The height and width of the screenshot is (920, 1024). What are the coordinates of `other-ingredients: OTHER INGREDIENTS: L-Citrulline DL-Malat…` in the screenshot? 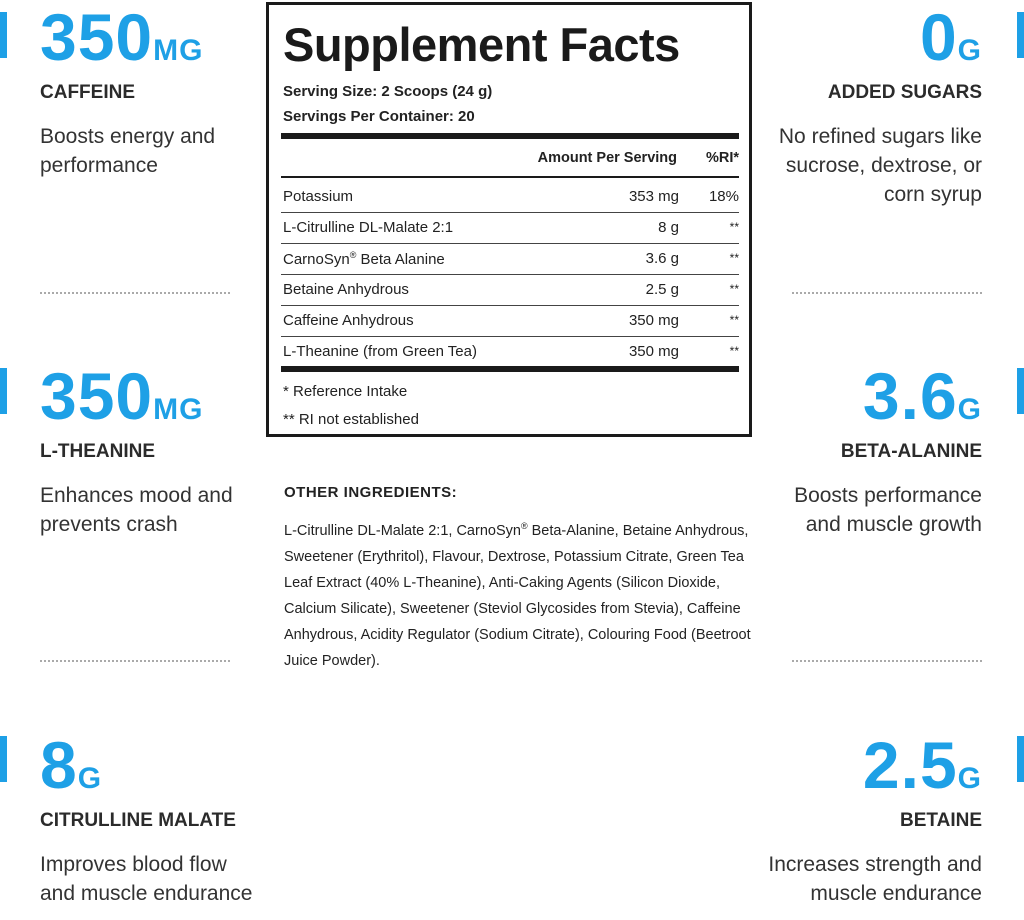 It's located at (519, 579).